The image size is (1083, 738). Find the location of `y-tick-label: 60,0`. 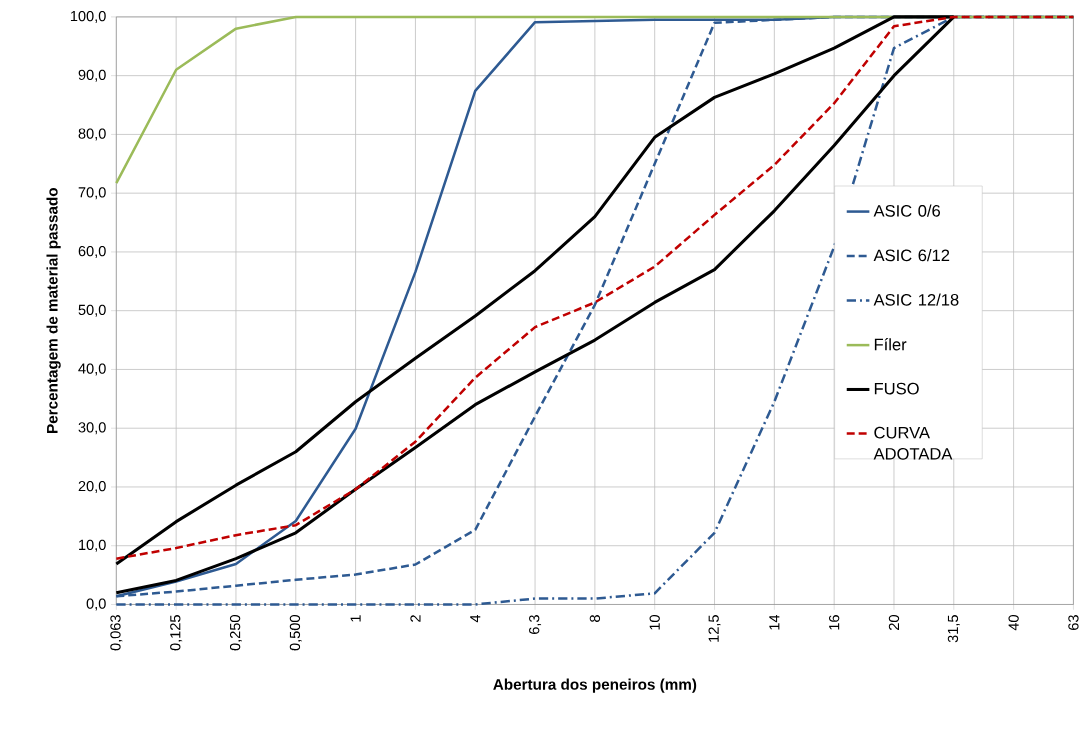

y-tick-label: 60,0 is located at coordinates (92, 252).